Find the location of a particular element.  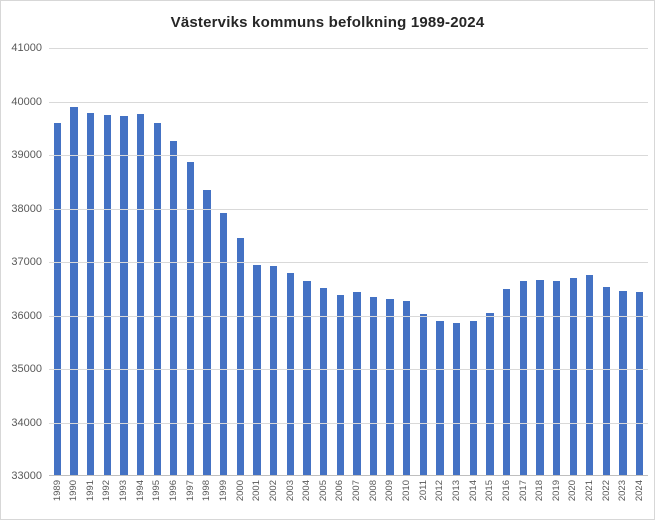

bar-2017 is located at coordinates (523, 378).